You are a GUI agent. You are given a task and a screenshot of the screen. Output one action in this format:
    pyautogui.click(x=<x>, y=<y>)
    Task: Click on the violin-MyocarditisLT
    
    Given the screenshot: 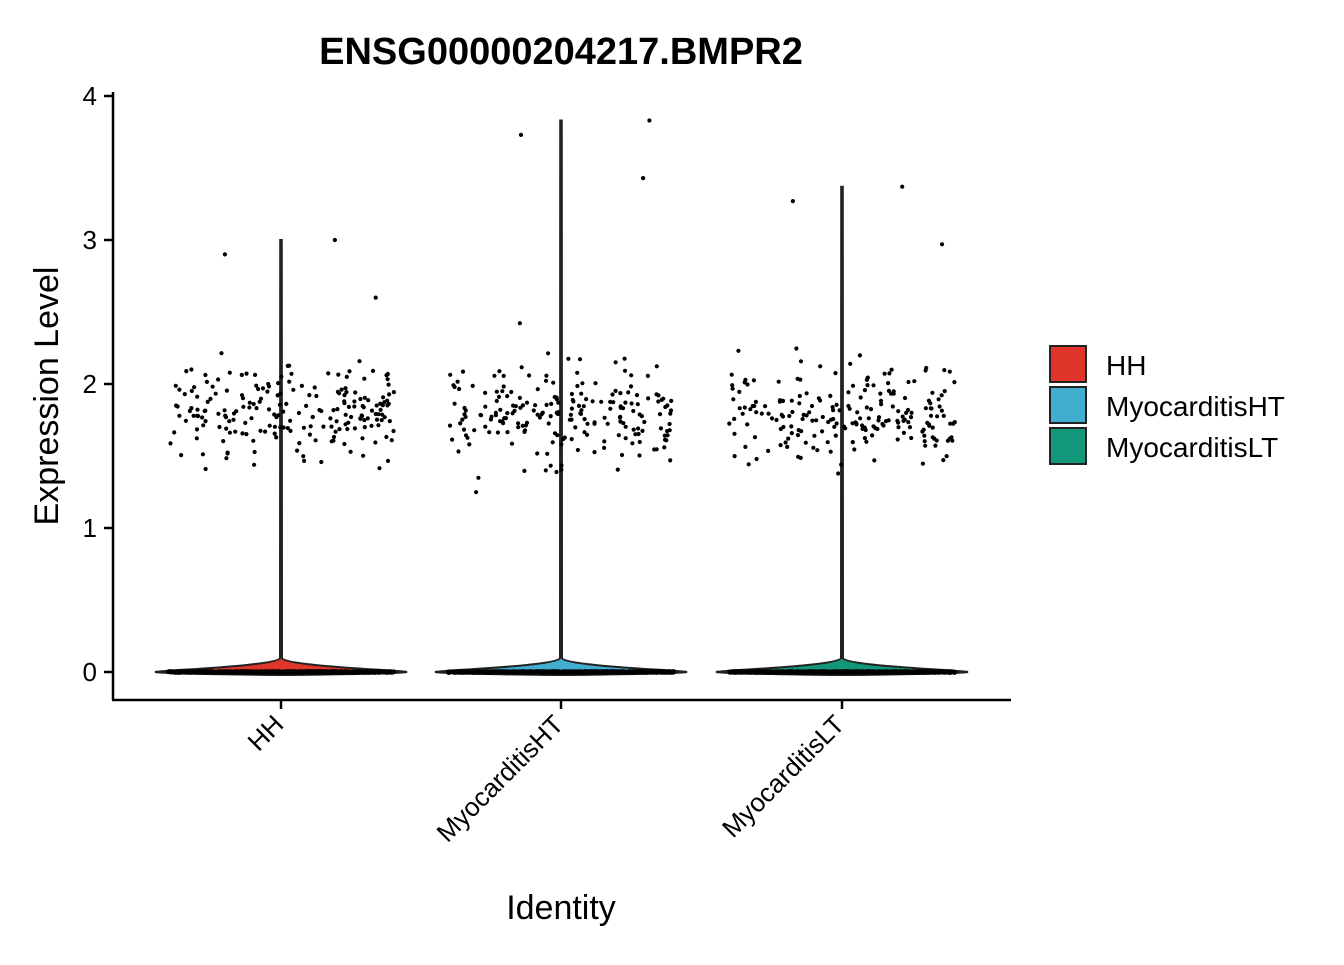 What is the action you would take?
    pyautogui.click(x=842, y=431)
    